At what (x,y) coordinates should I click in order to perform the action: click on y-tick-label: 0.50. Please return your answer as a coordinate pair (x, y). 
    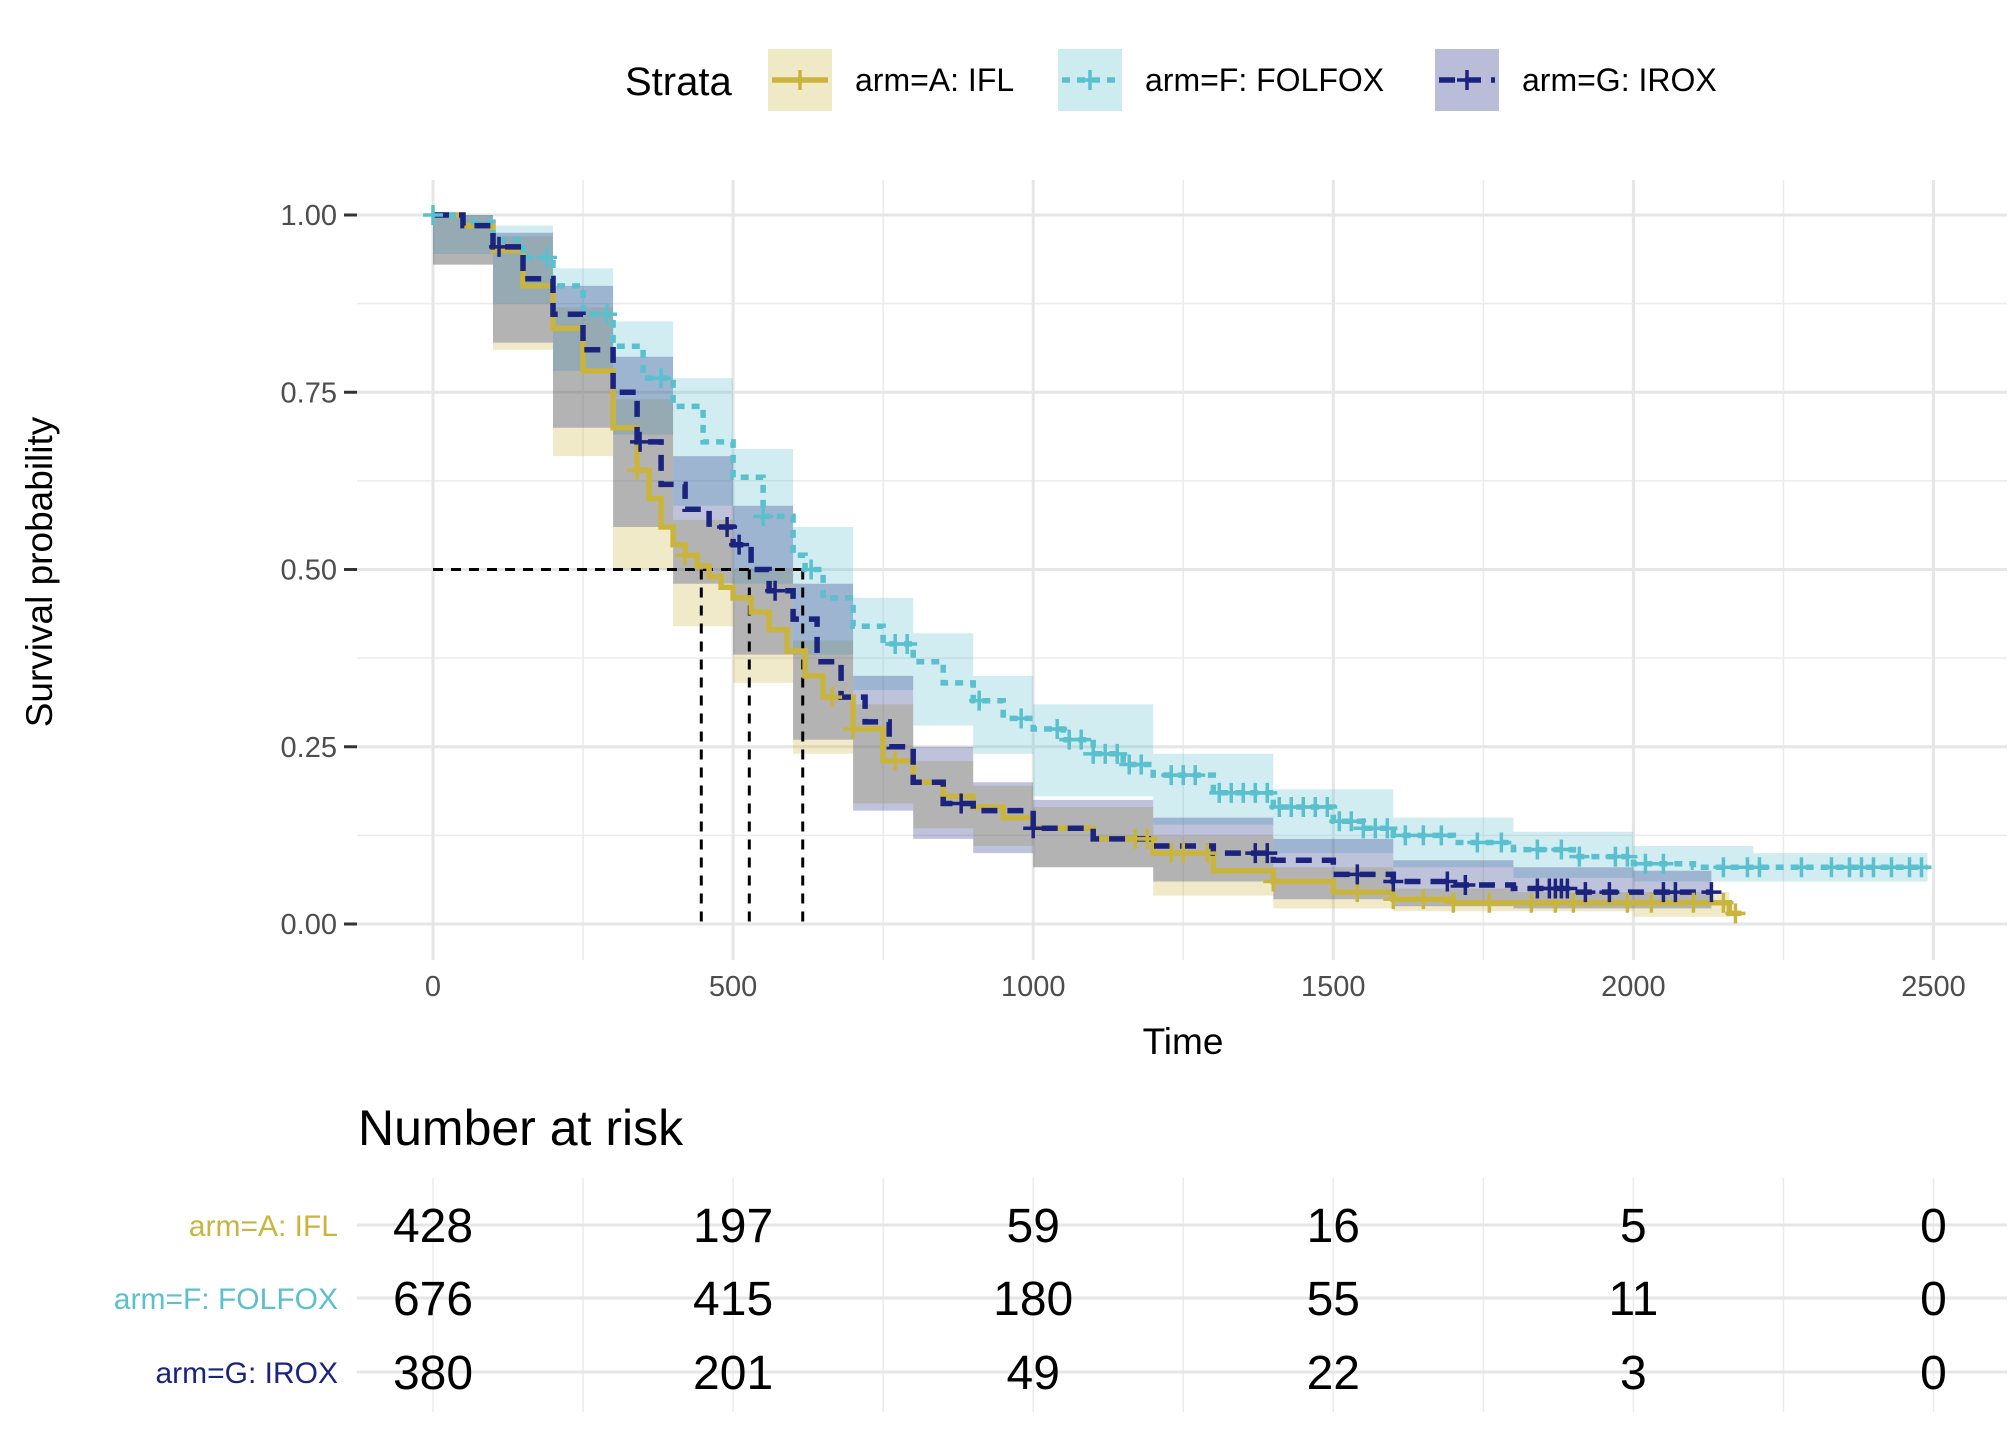
    Looking at the image, I should click on (309, 571).